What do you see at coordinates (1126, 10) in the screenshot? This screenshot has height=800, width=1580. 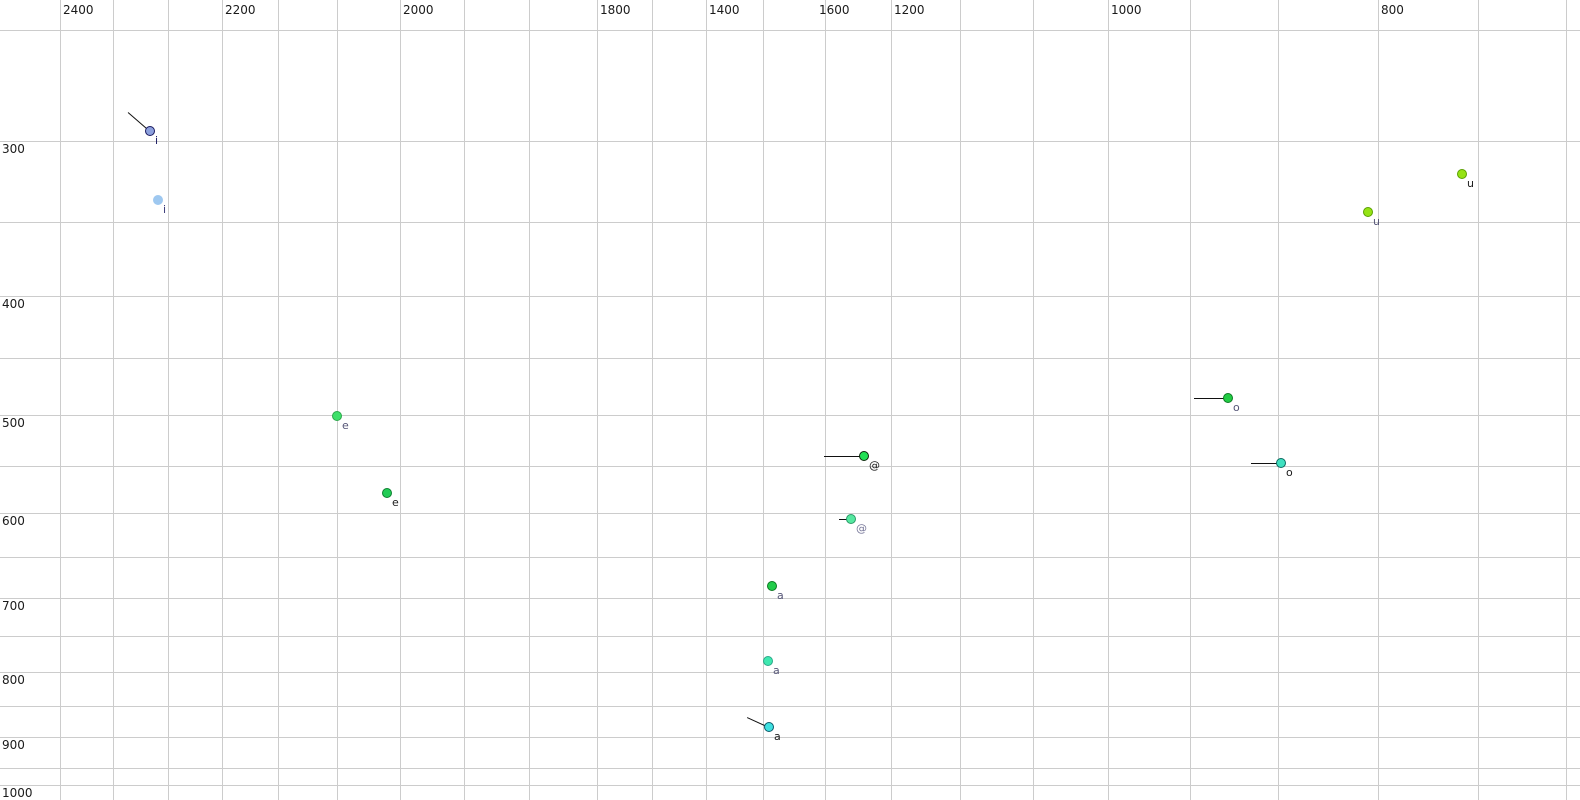 I see `x-axis-tick-label: 1000` at bounding box center [1126, 10].